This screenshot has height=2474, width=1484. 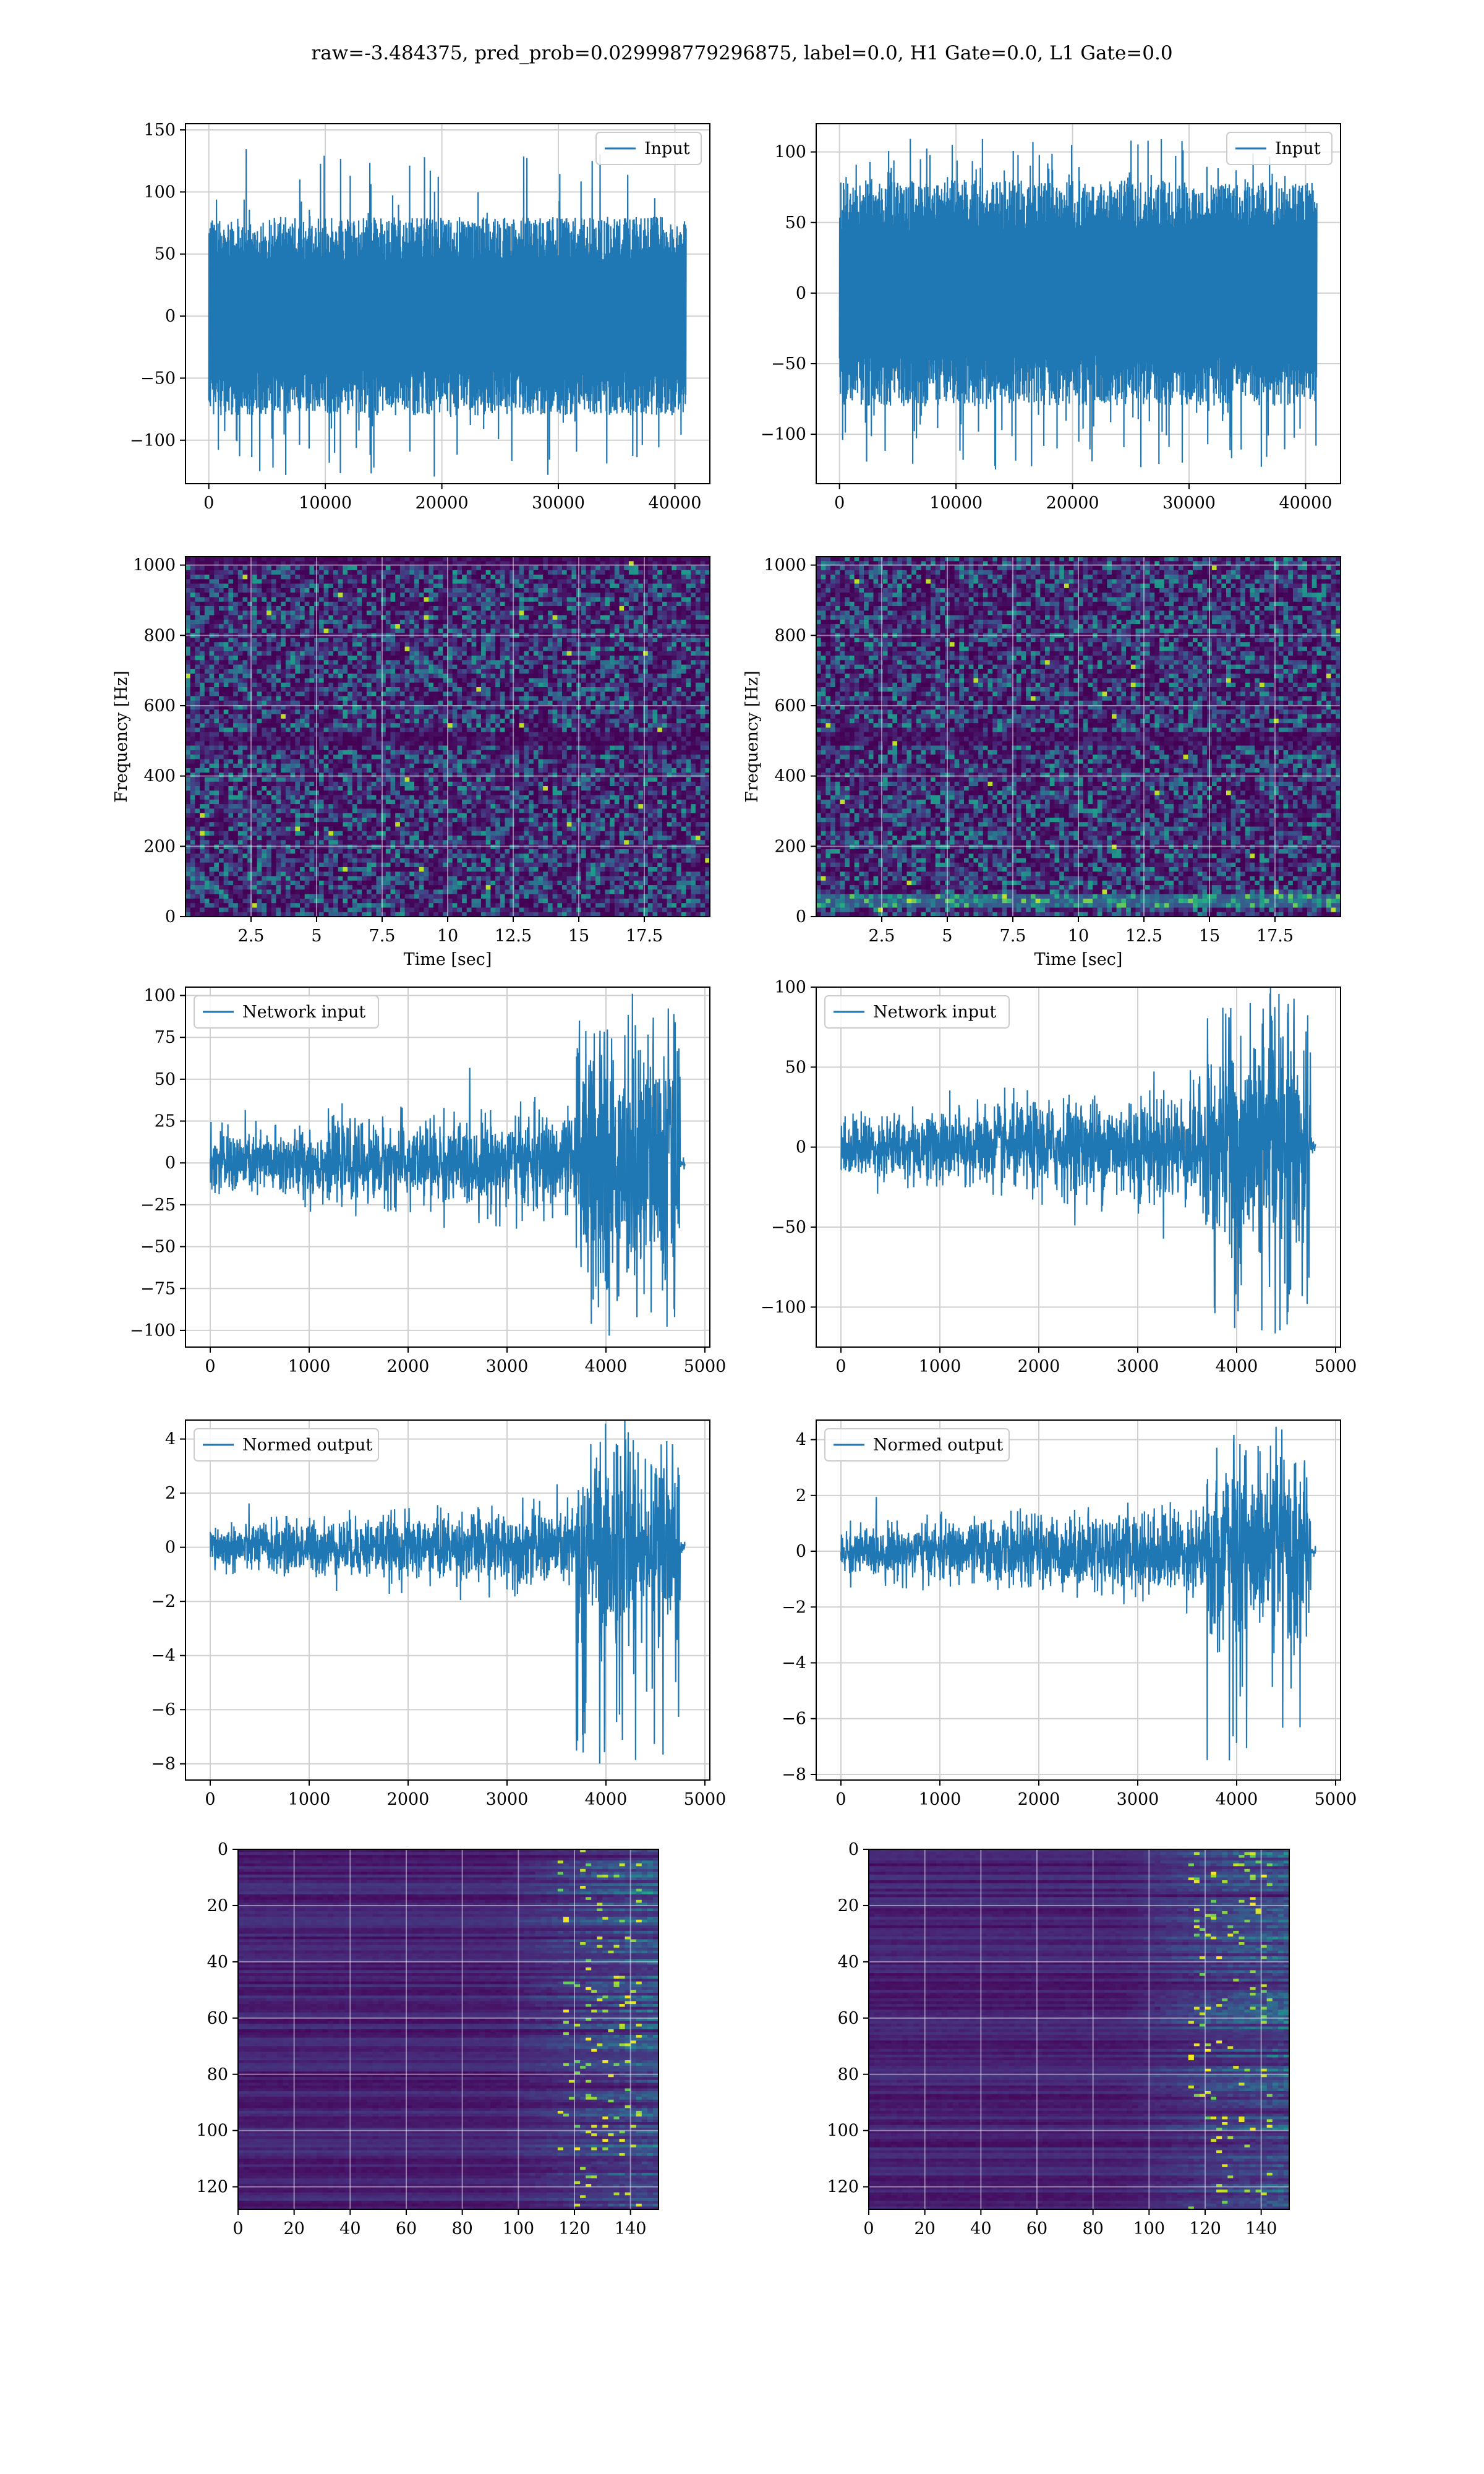 I want to click on h1-input-series-line, so click(x=447, y=313).